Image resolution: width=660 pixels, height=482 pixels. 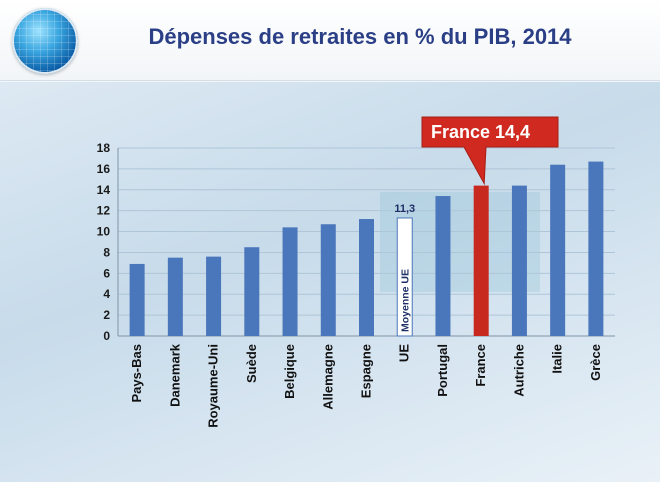 What do you see at coordinates (106, 294) in the screenshot?
I see `y-tick-label: 4` at bounding box center [106, 294].